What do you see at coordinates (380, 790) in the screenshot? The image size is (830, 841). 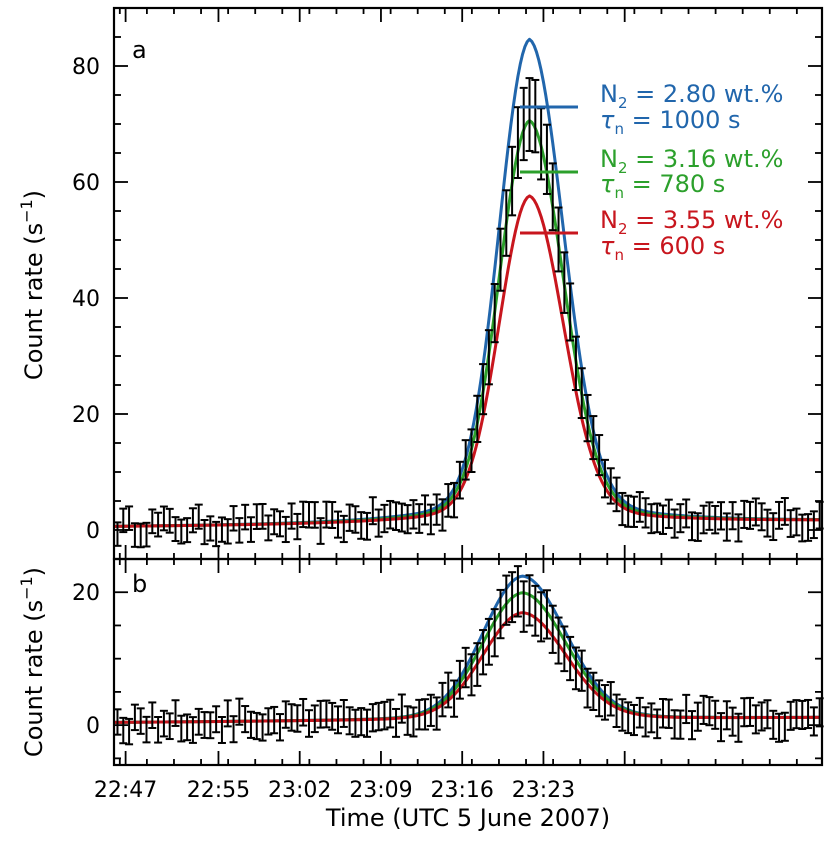 I see `x-tick-label: 23:09` at bounding box center [380, 790].